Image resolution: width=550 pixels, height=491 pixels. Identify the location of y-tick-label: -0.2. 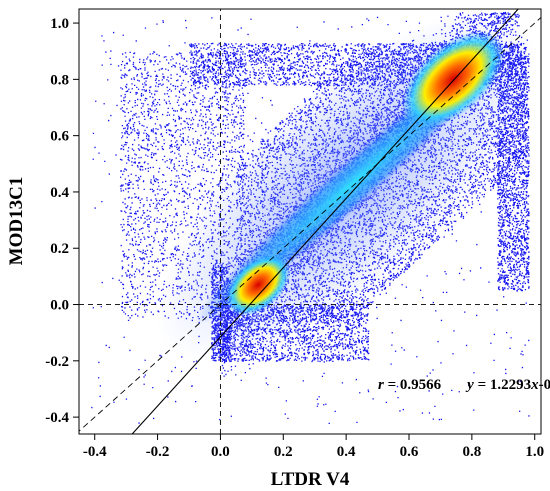
(57, 362).